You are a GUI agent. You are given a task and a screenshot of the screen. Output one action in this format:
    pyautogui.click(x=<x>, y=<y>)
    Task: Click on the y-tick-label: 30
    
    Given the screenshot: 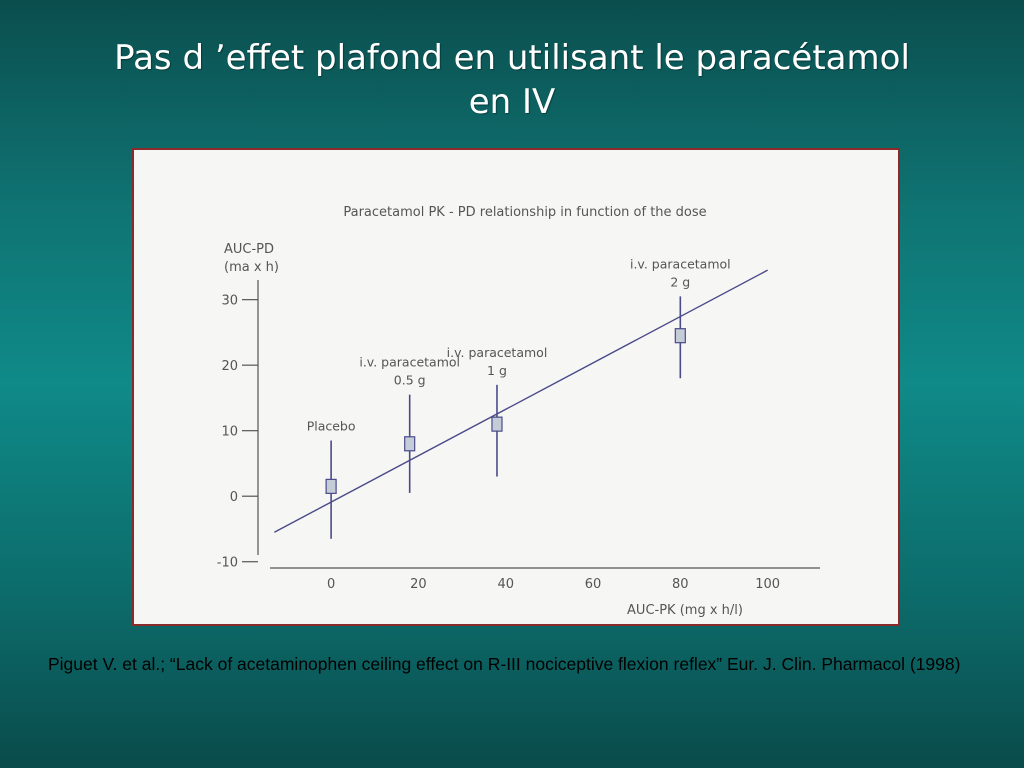 What is the action you would take?
    pyautogui.click(x=229, y=301)
    